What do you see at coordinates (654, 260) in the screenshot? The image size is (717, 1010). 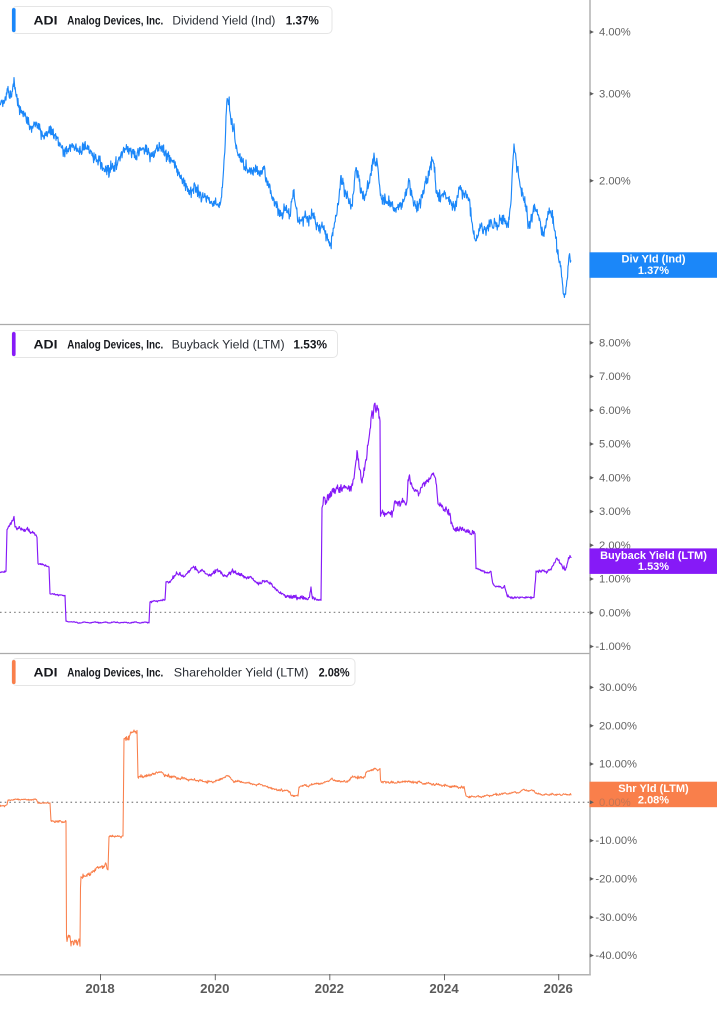 I see `svg-text: Div Yld (Ind)` at bounding box center [654, 260].